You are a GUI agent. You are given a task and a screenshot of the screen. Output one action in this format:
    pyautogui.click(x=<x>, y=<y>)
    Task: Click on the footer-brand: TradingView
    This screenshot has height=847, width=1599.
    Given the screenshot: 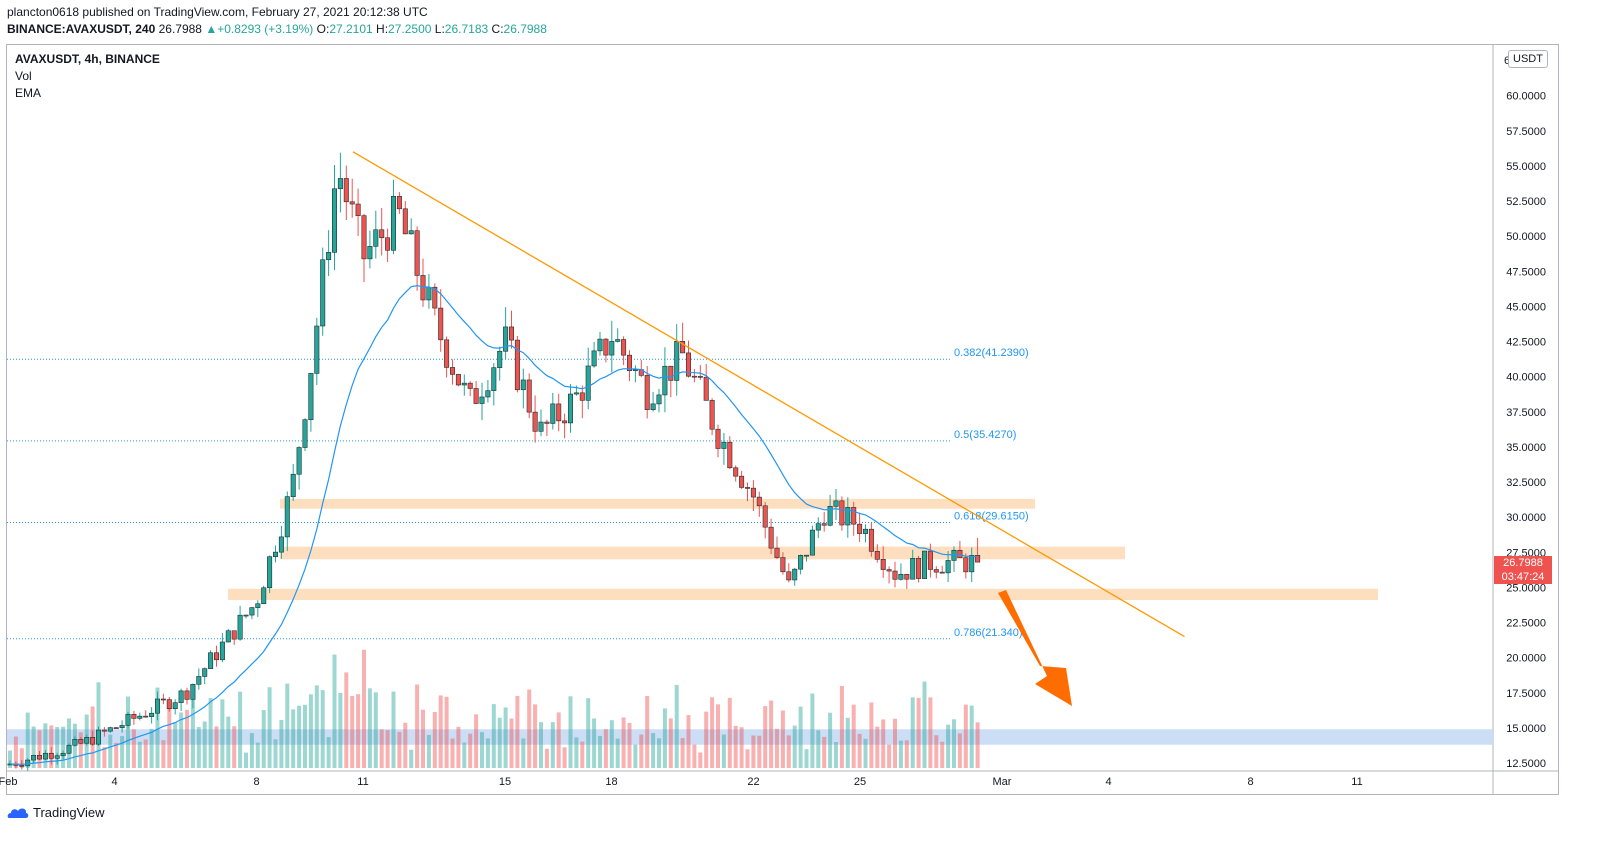 What is the action you would take?
    pyautogui.click(x=69, y=812)
    